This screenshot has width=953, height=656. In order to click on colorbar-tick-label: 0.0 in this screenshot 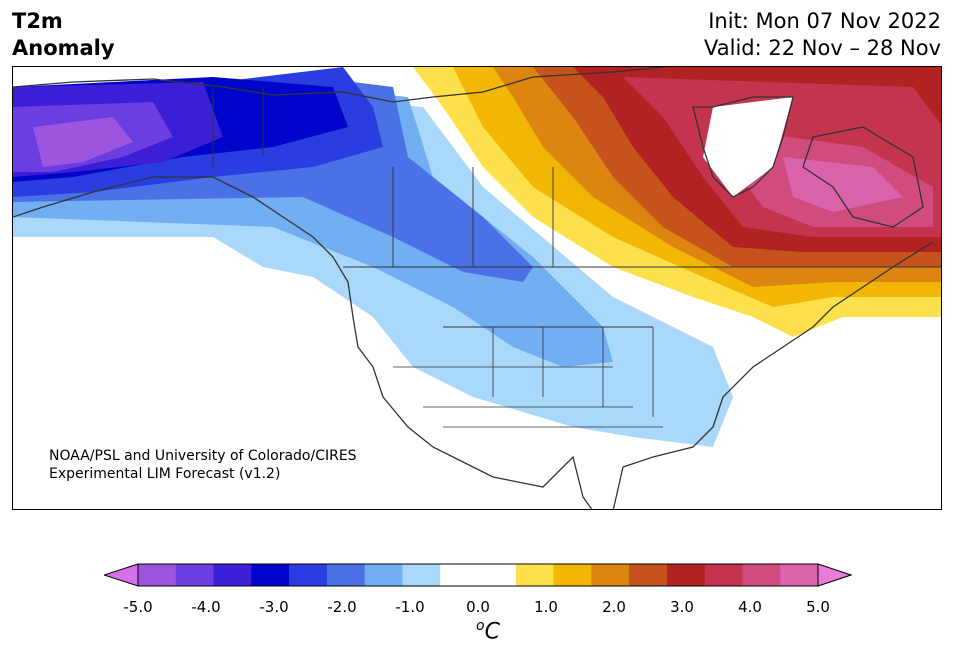, I will do `click(478, 607)`.